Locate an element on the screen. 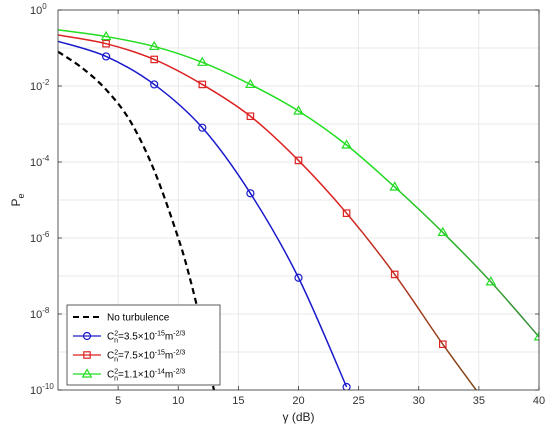  y-tick-exponent: 0 is located at coordinates (44, 6).